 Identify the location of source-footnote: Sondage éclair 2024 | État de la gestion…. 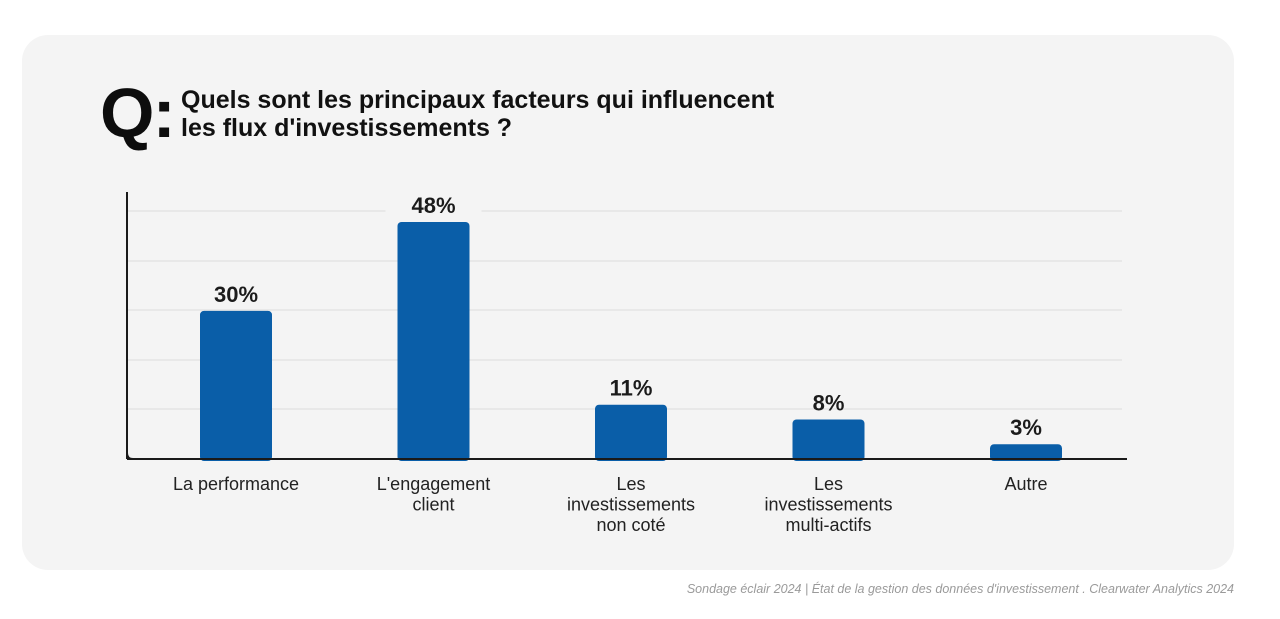
(960, 589).